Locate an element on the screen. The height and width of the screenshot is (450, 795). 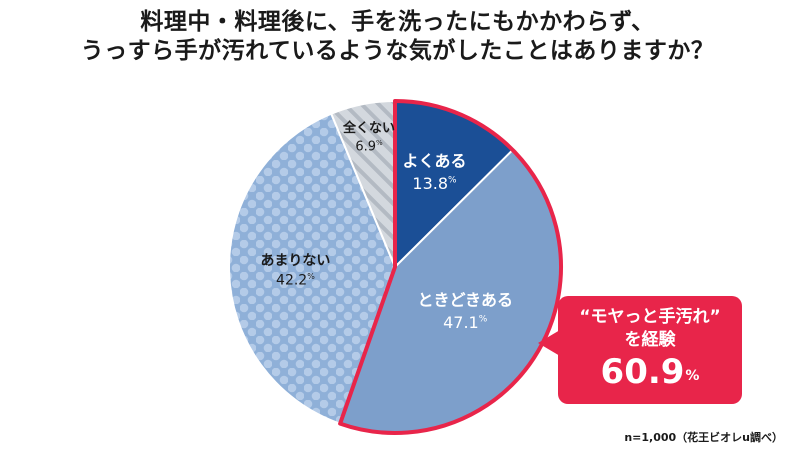
slice-value-often: 13.8% is located at coordinates (434, 183).